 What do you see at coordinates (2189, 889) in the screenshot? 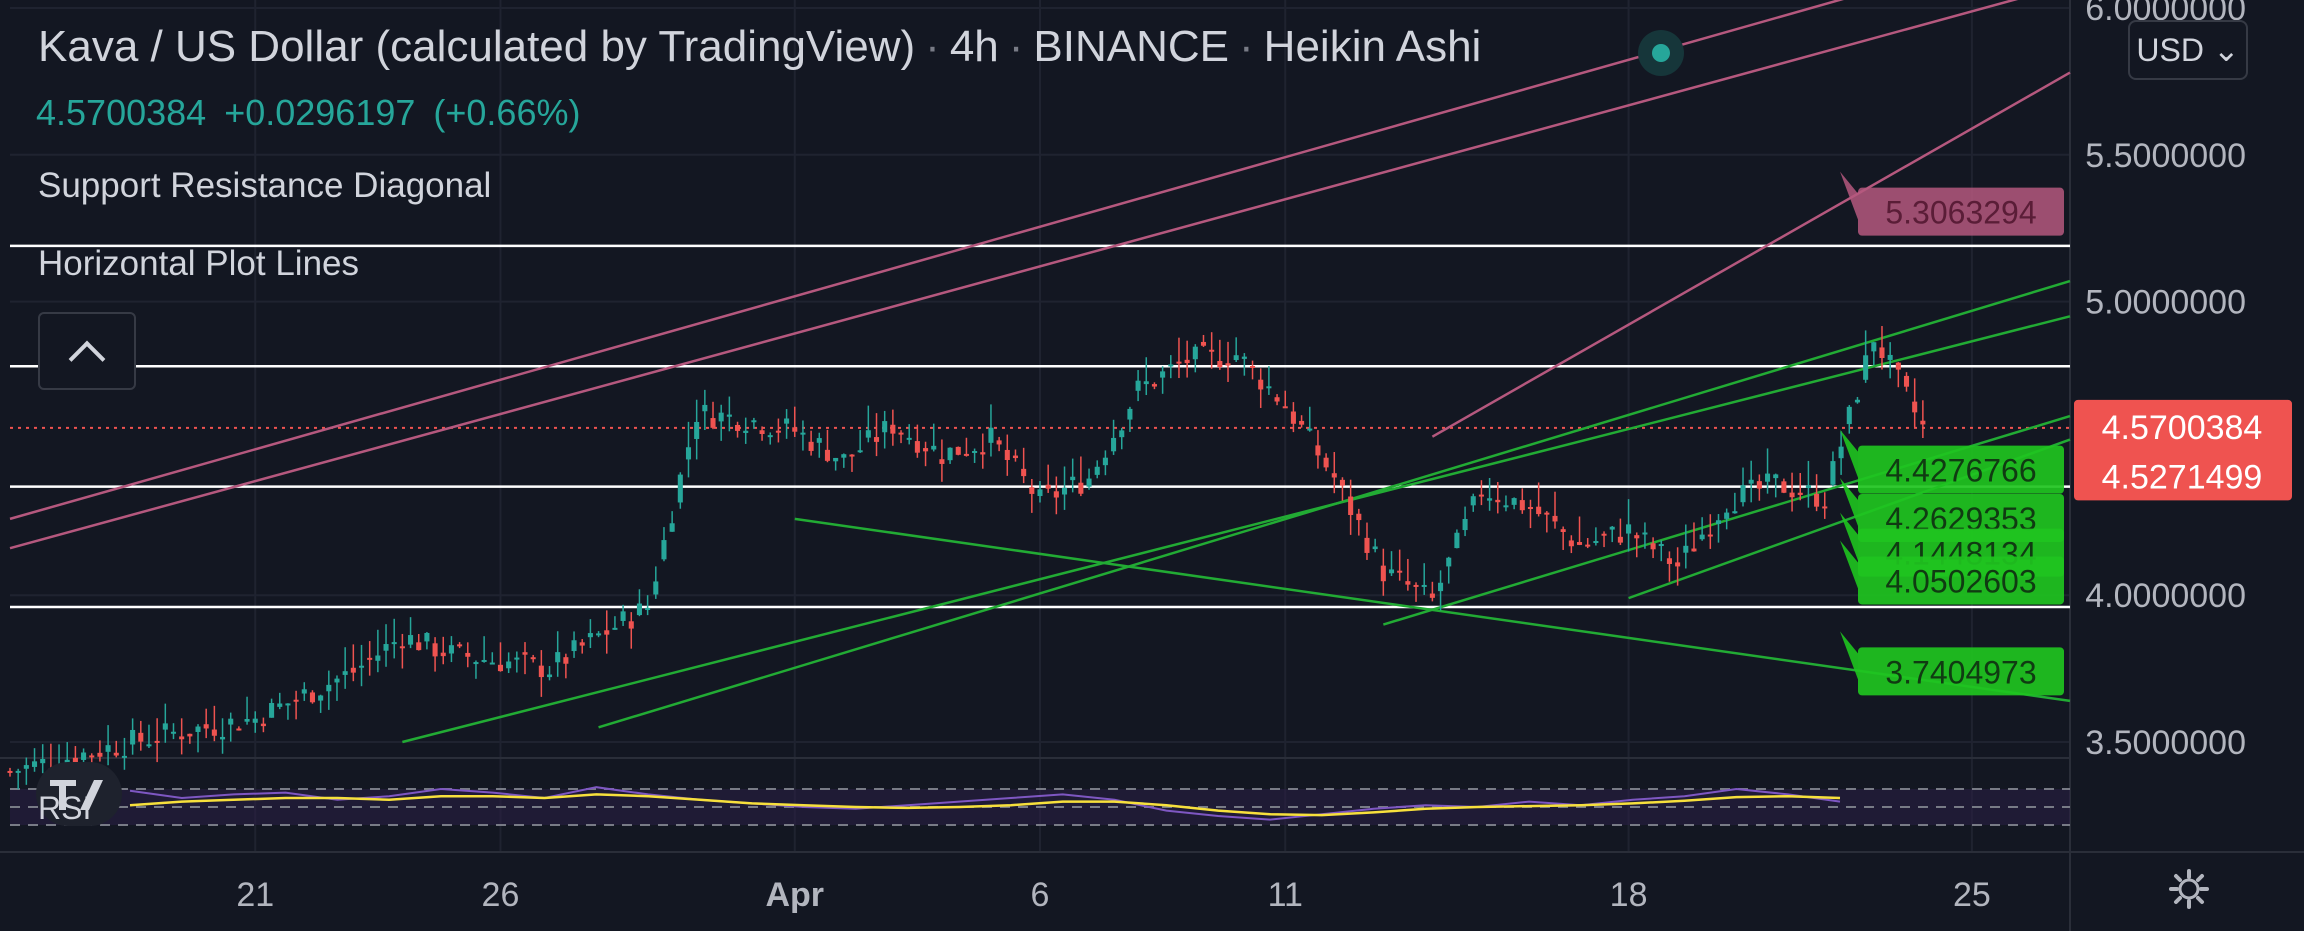
I see `gear-icon` at bounding box center [2189, 889].